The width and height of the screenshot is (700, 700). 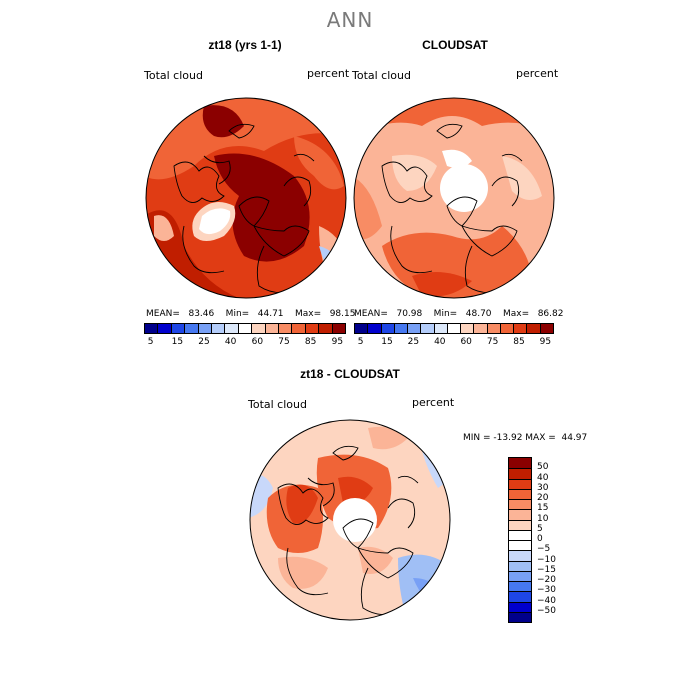 What do you see at coordinates (543, 518) in the screenshot?
I see `colorbar-tick-label: 10` at bounding box center [543, 518].